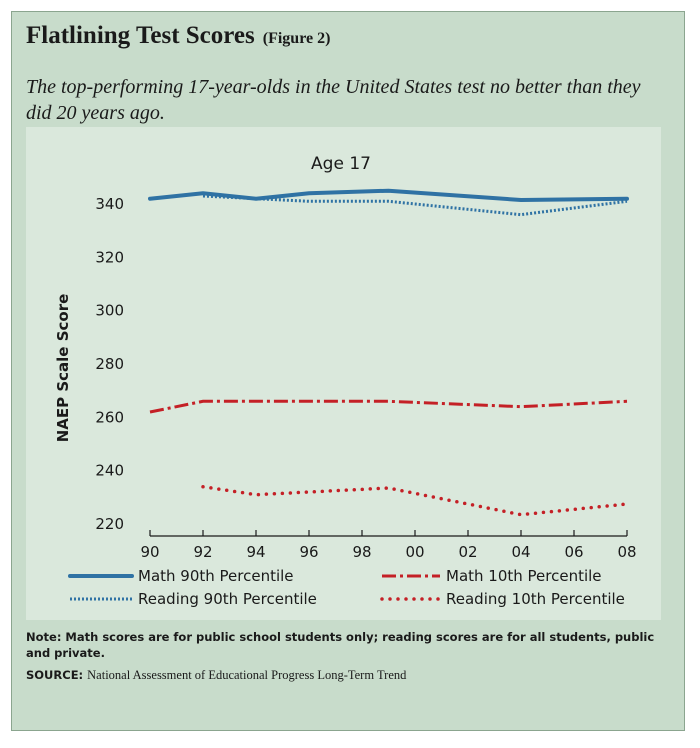 The image size is (700, 748). I want to click on y-tick-label: 300, so click(109, 311).